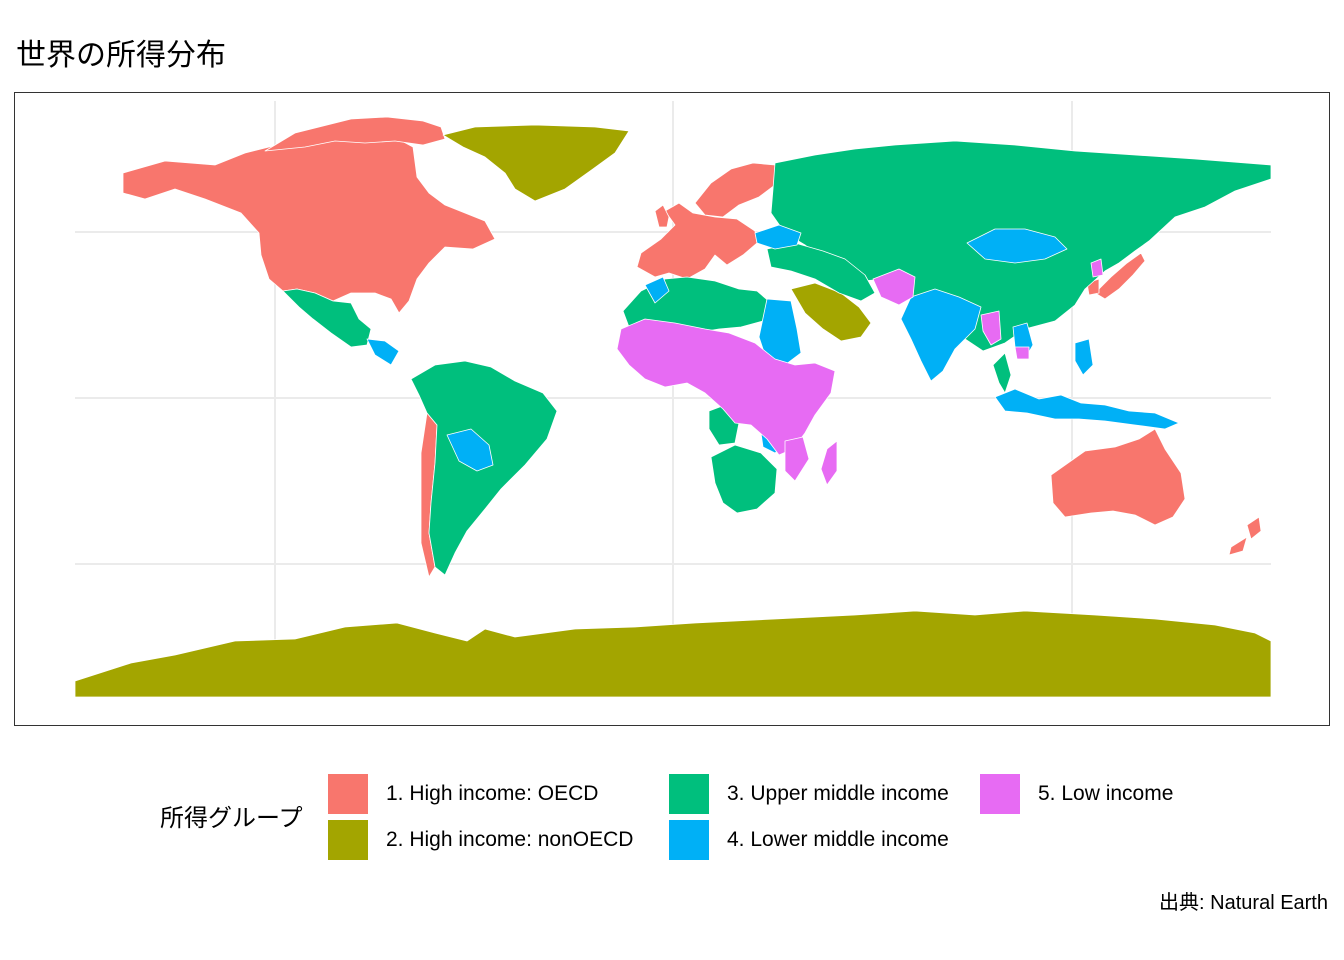  I want to click on country-antarctica, so click(673, 654).